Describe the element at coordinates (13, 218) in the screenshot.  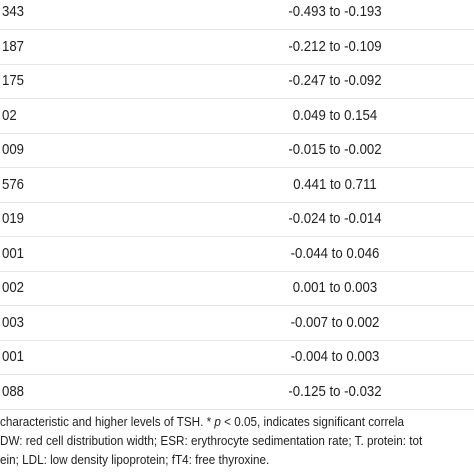
I see `cell-coefficient: 019` at that location.